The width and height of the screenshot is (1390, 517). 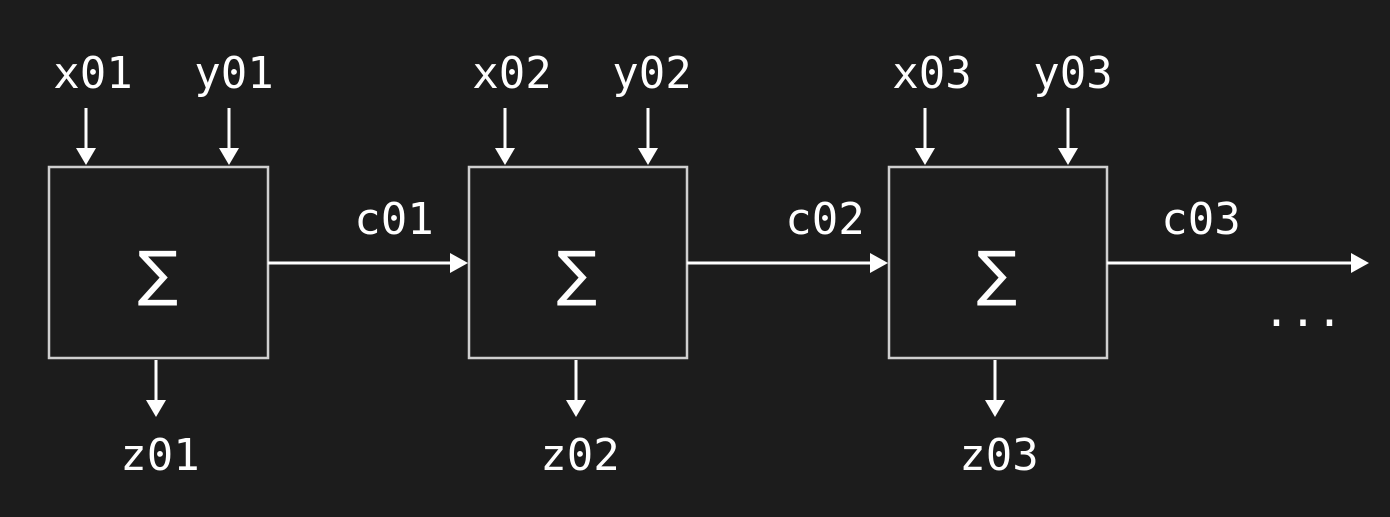 What do you see at coordinates (92, 73) in the screenshot?
I see `input-x-label-1: x01` at bounding box center [92, 73].